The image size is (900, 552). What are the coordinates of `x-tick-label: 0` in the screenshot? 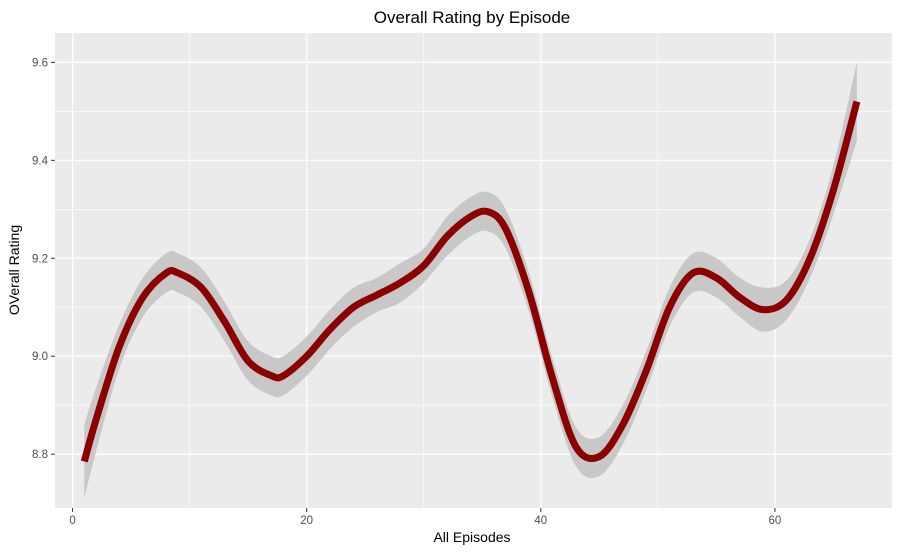 It's located at (72, 521).